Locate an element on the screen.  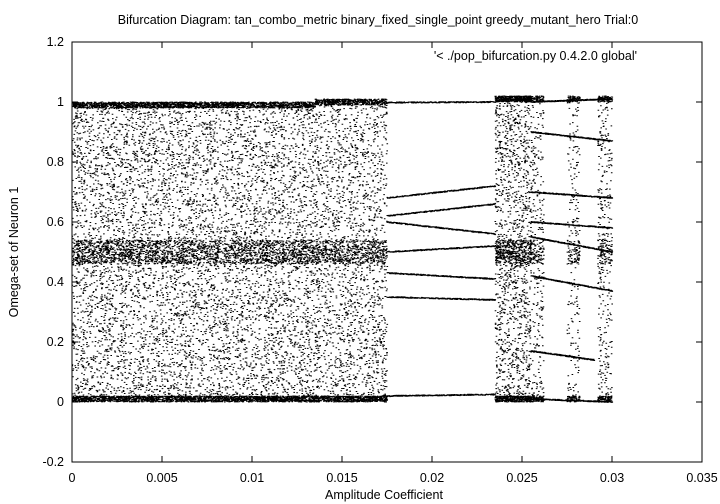
y-tick-label: -0.2 is located at coordinates (53, 462).